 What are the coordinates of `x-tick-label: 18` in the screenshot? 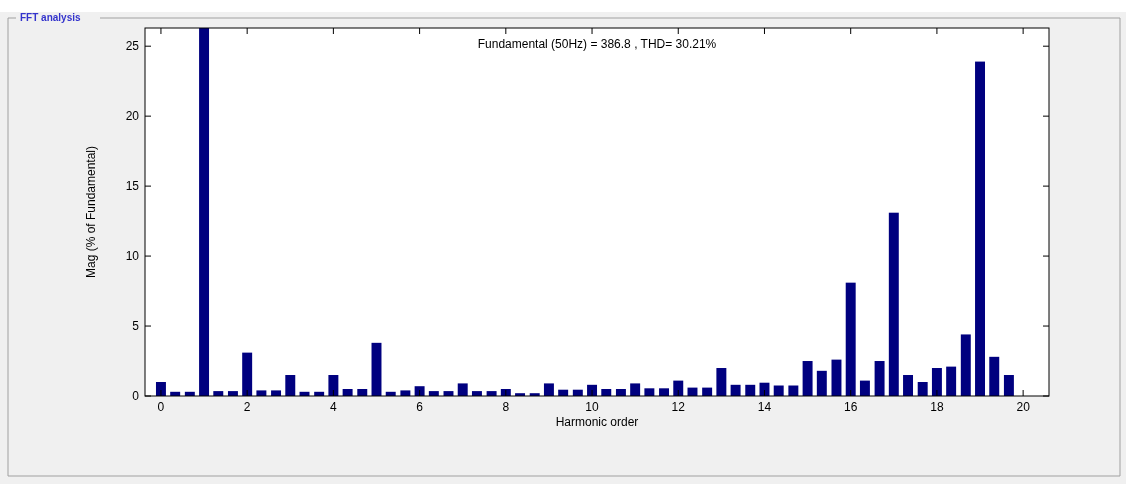 It's located at (937, 407).